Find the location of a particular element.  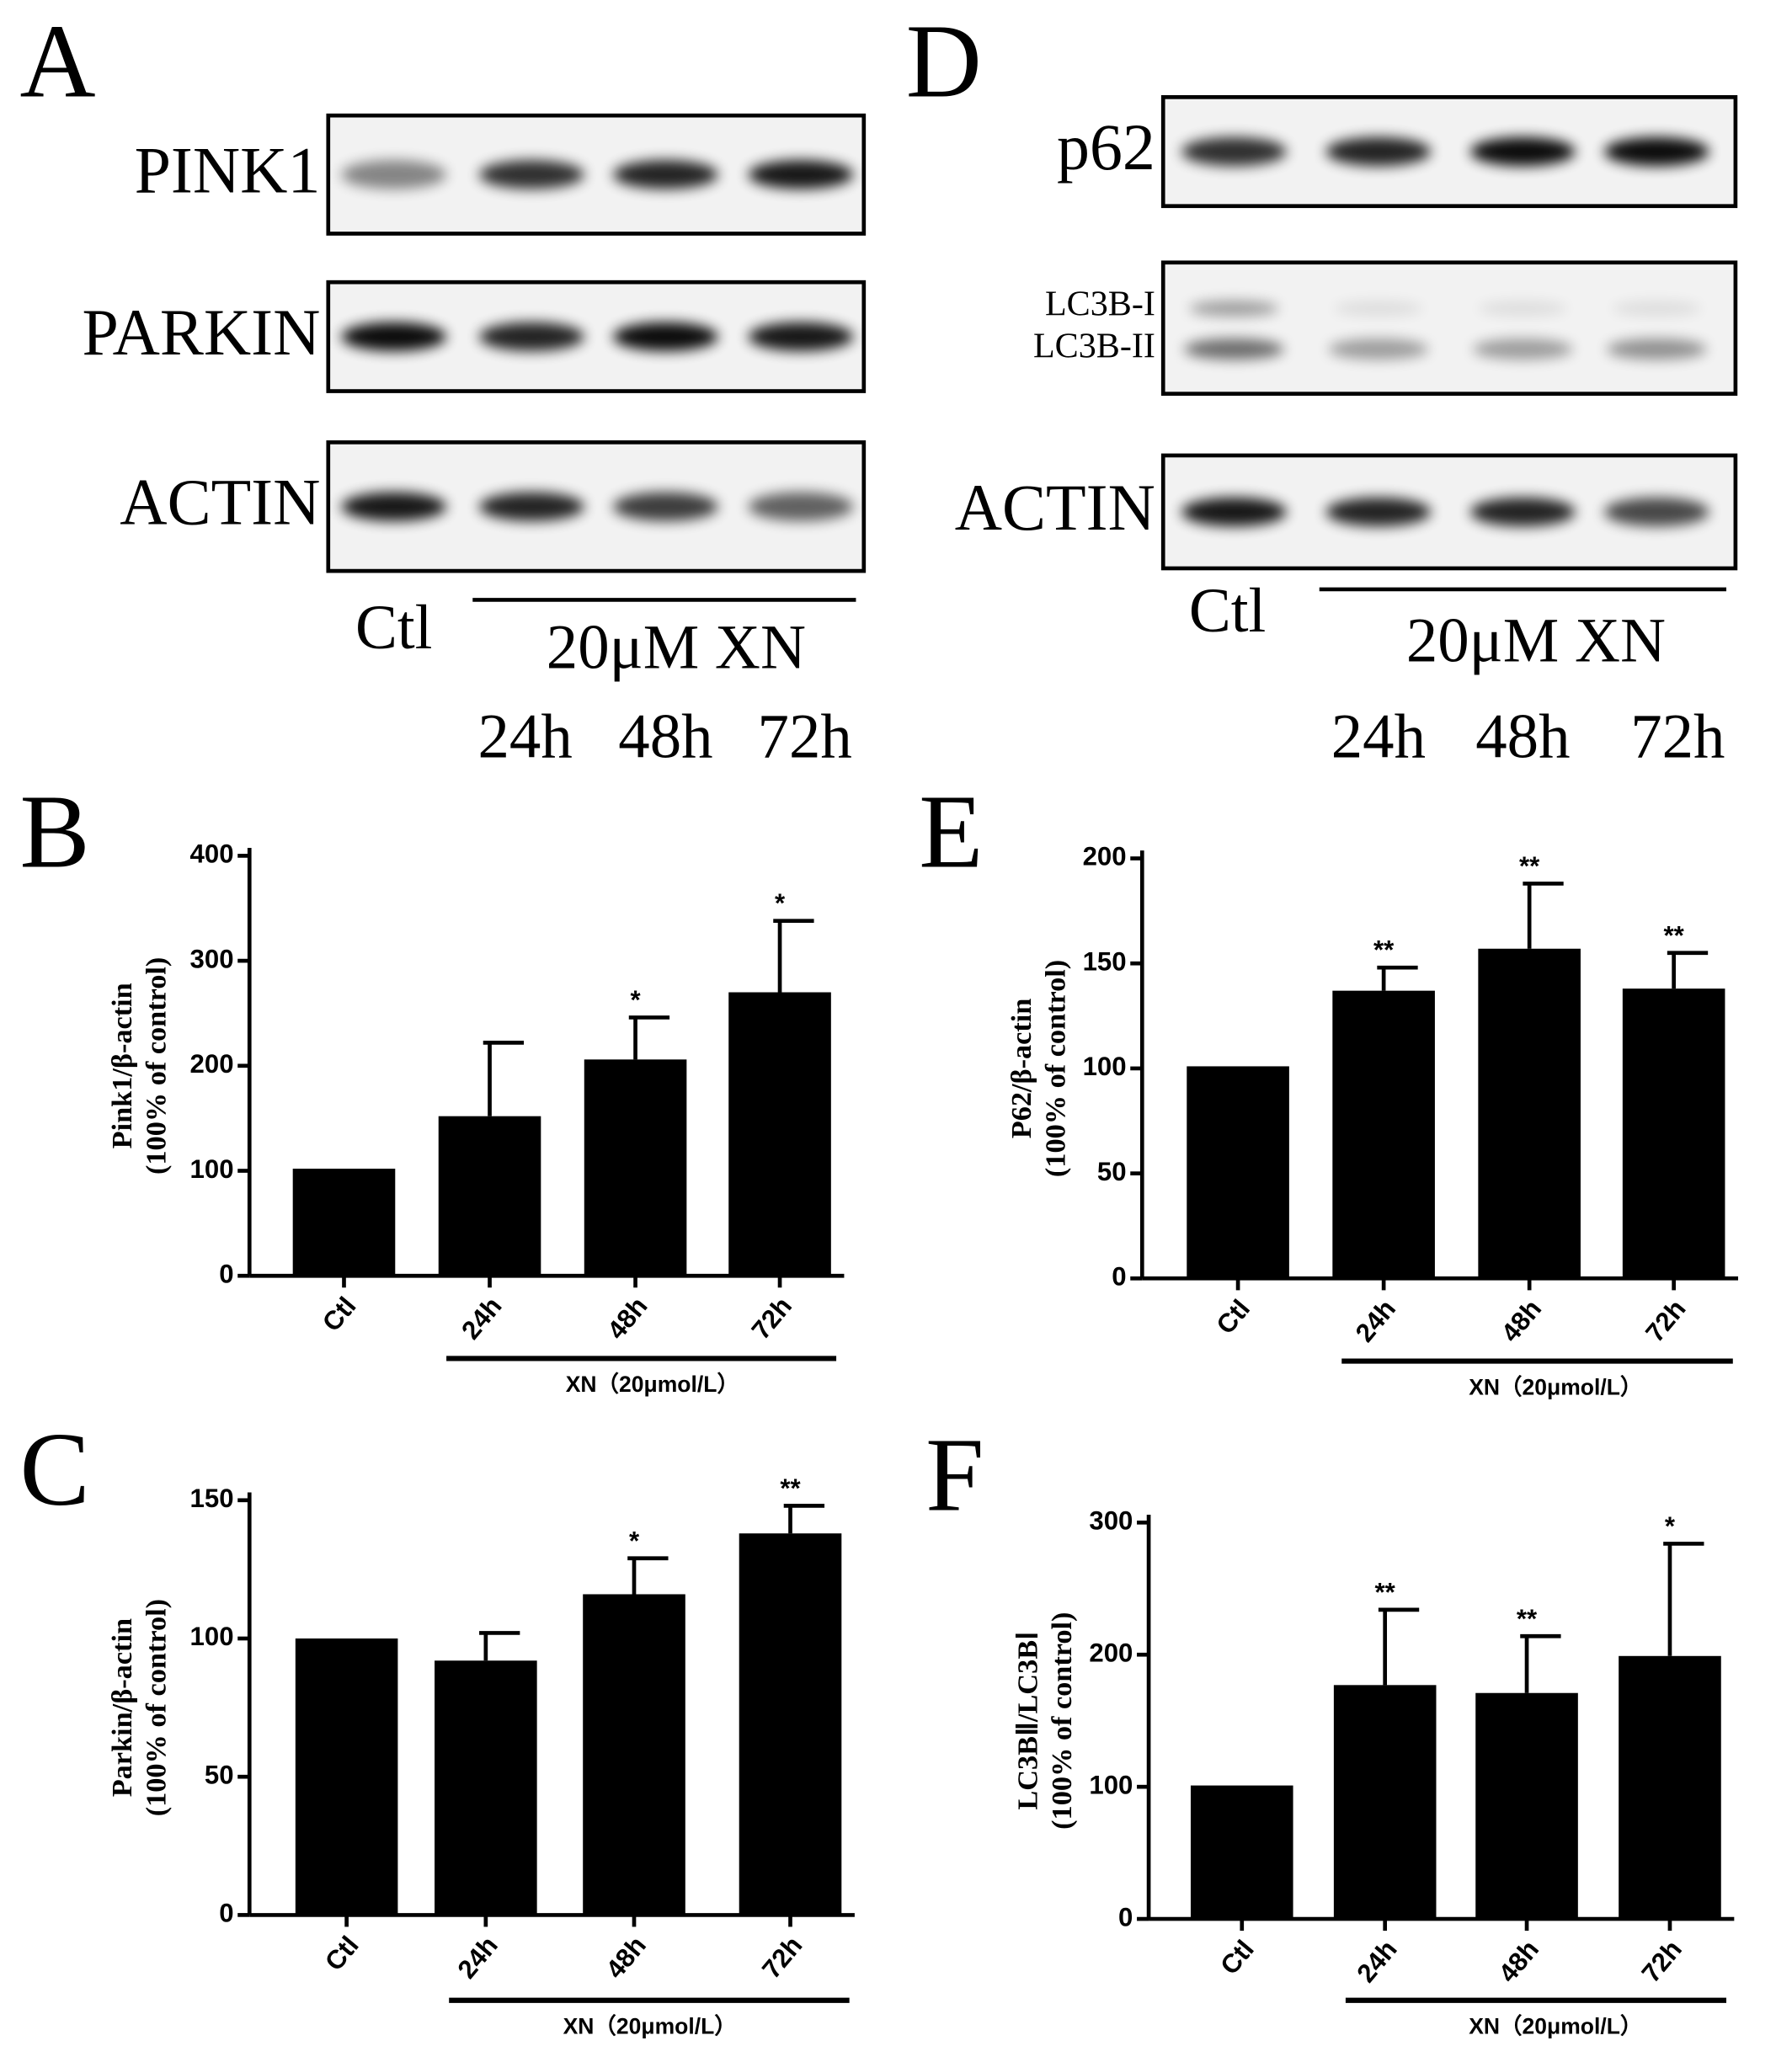

y-axis-label: Pink1/β-actin is located at coordinates (122, 1066).